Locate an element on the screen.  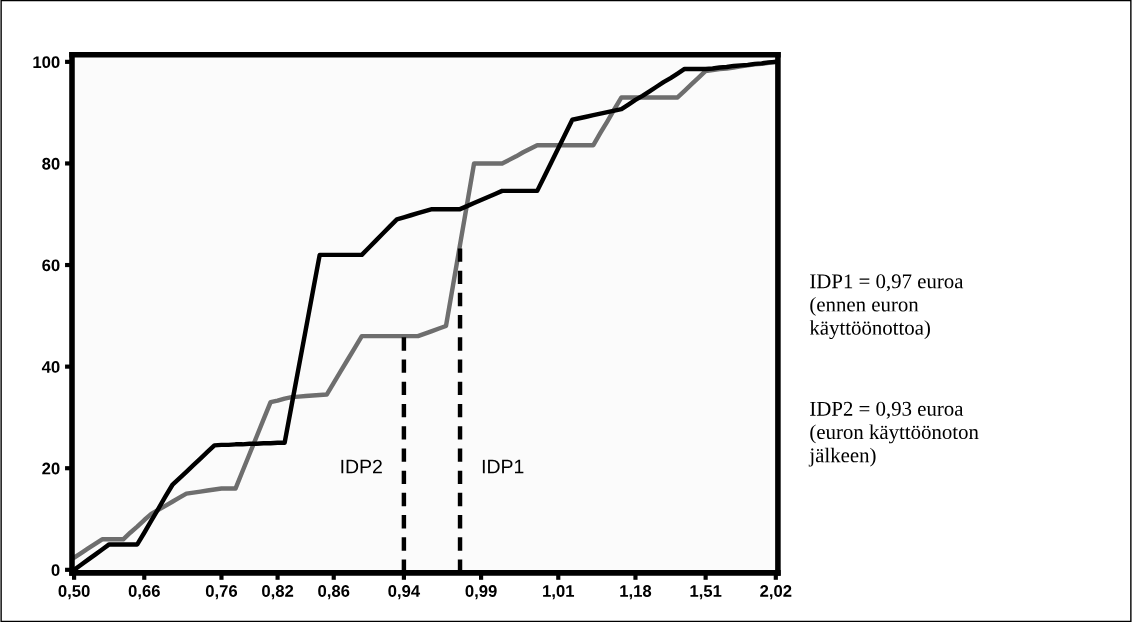
text: IDP1 = 0,97 euroa (ennen euron käyttöönottoa) is located at coordinates (886, 307).